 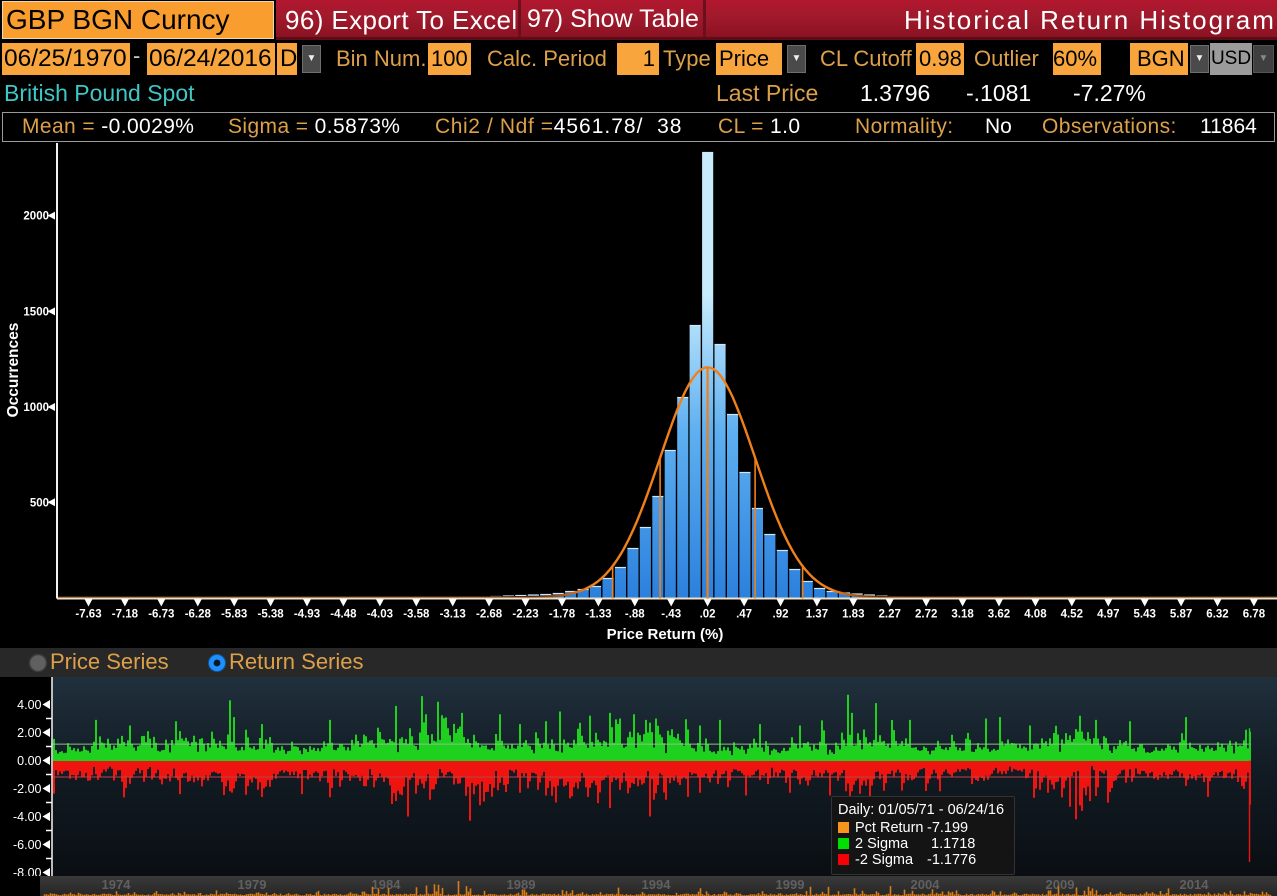 I want to click on svg-text: 3.18, so click(x=962, y=615).